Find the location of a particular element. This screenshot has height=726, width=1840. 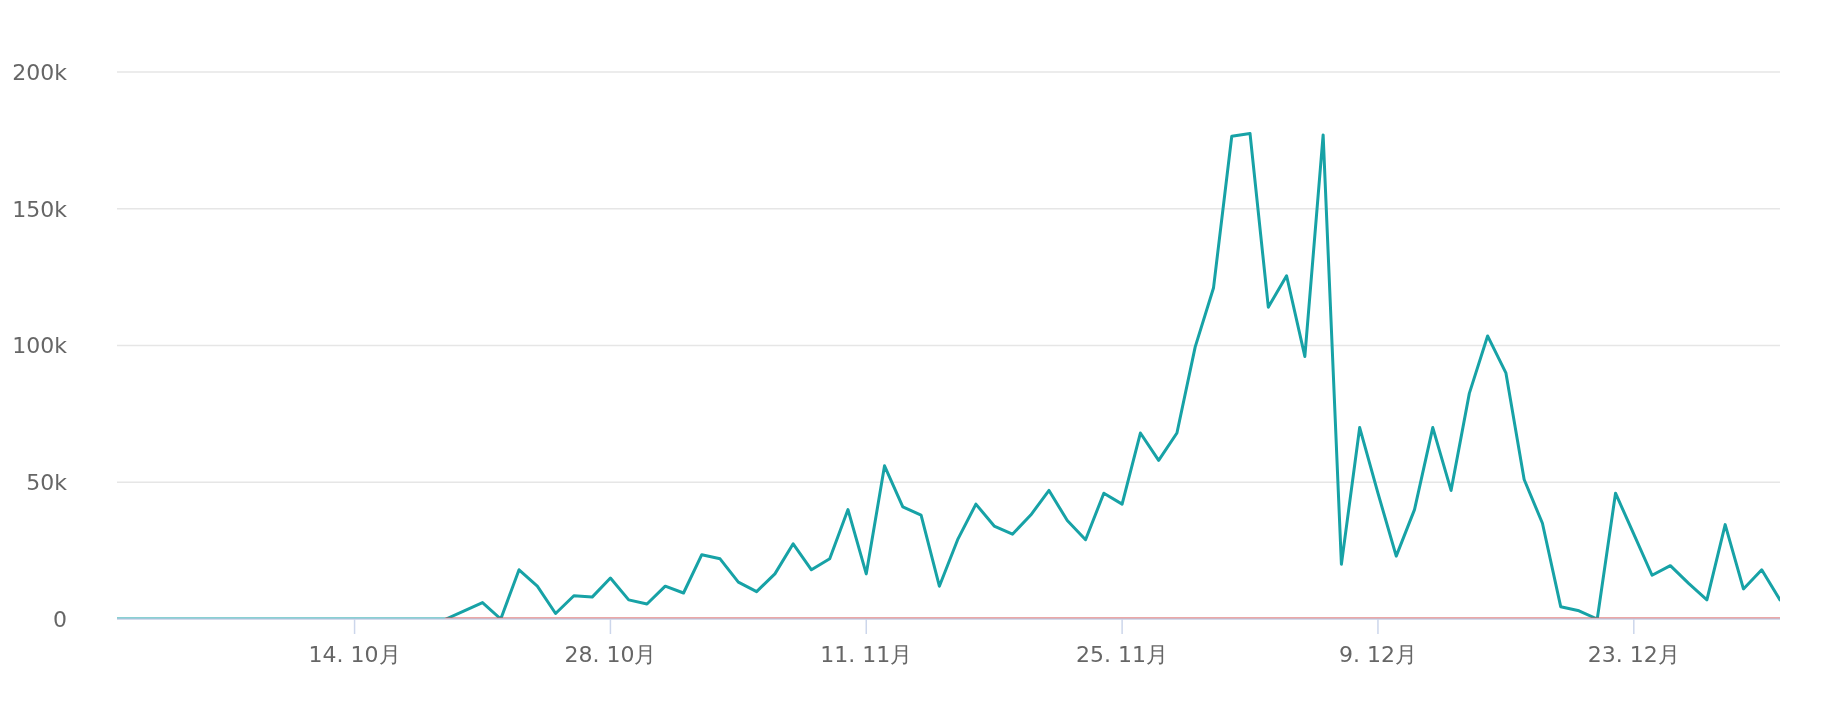

x-tick-label: 23. 12月 is located at coordinates (1633, 654).